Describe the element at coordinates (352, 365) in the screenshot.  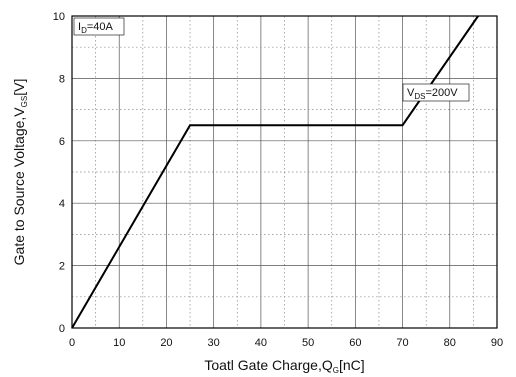
I see `x-axis-label-unit: [nC]` at that location.